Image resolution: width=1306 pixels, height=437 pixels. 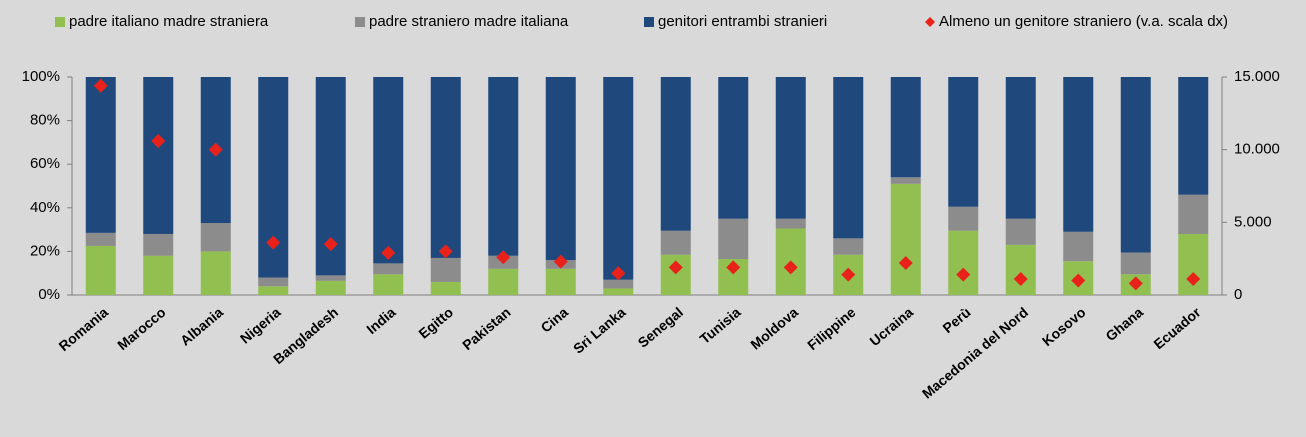 I want to click on x-tick-label: Macedonia del Nord, so click(x=975, y=353).